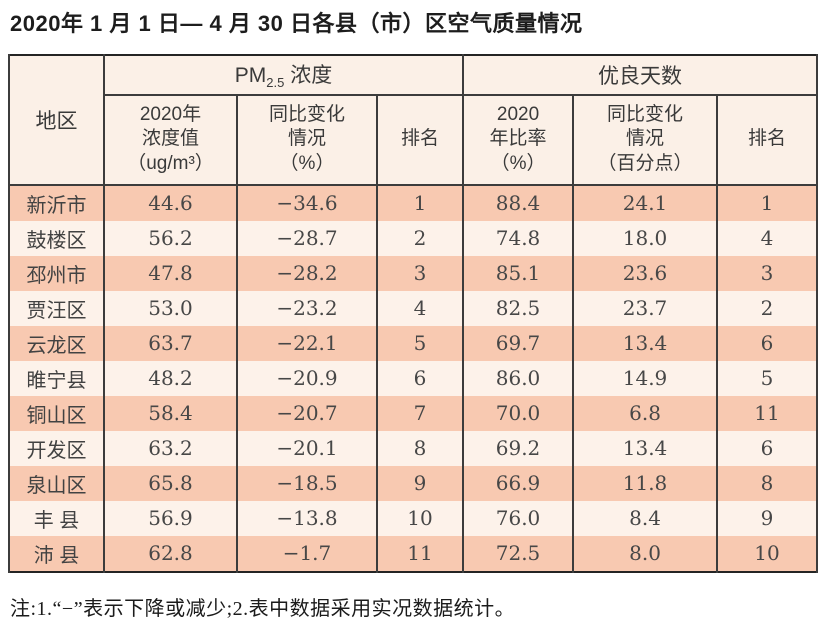 The image size is (825, 620). What do you see at coordinates (170, 378) in the screenshot?
I see `pm-value-cell: 48.2` at bounding box center [170, 378].